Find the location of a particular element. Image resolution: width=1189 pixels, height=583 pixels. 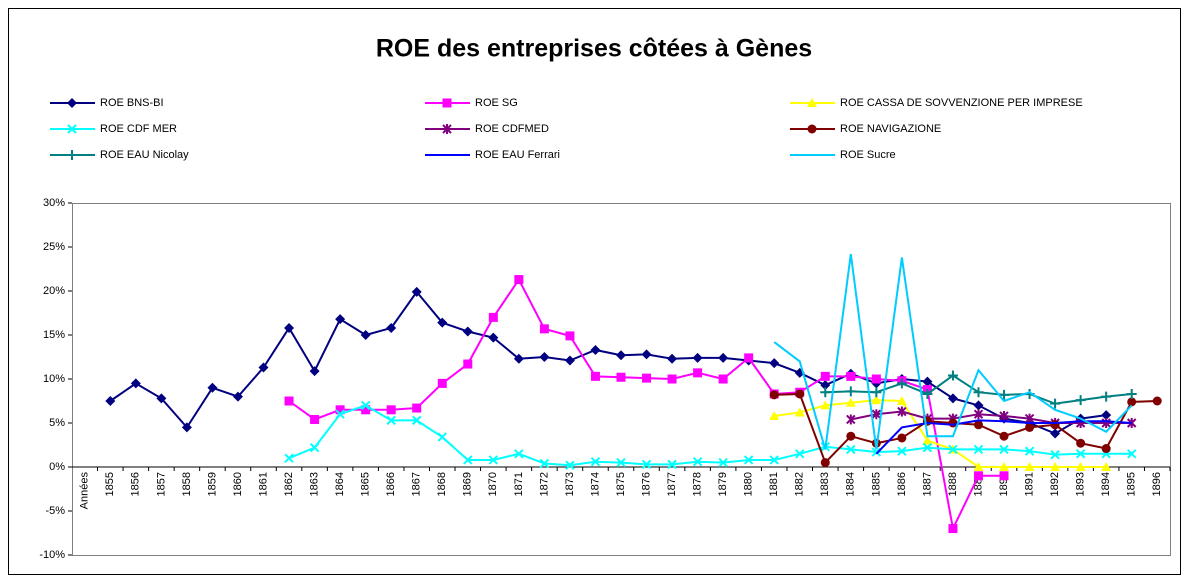

x-tick-label: 1867 is located at coordinates (417, 484).